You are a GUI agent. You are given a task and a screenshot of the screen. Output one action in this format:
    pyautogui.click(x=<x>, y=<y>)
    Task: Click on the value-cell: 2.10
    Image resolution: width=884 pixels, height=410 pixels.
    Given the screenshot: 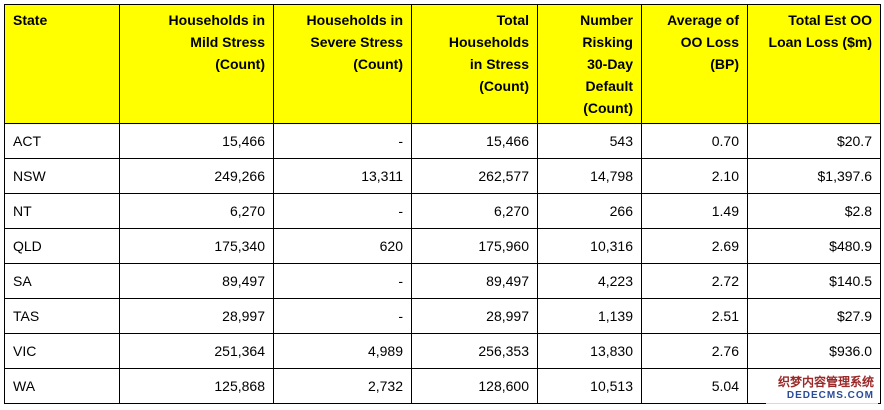 What is the action you would take?
    pyautogui.click(x=694, y=176)
    